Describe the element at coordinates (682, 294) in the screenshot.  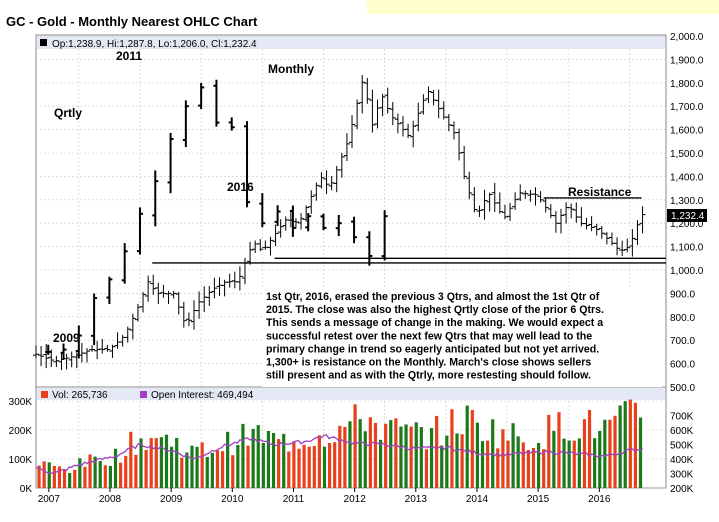
I see `price-tick-label: 900.0` at that location.